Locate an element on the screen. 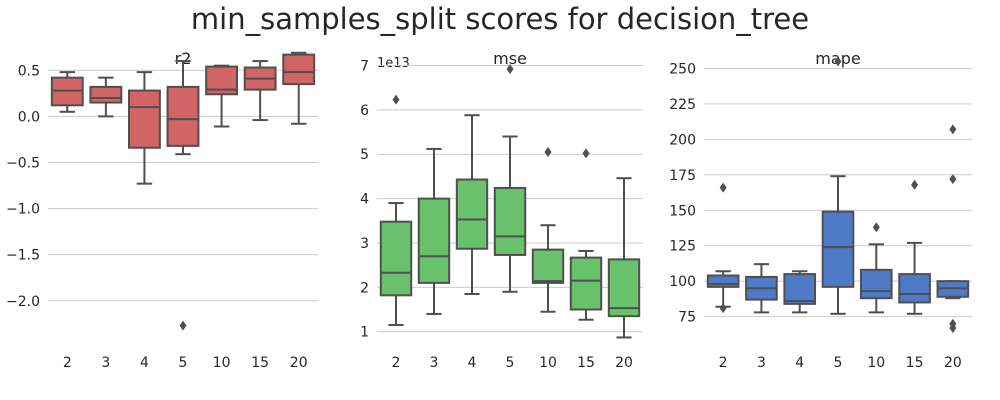  y-tick-label: −1.5 is located at coordinates (23, 256).